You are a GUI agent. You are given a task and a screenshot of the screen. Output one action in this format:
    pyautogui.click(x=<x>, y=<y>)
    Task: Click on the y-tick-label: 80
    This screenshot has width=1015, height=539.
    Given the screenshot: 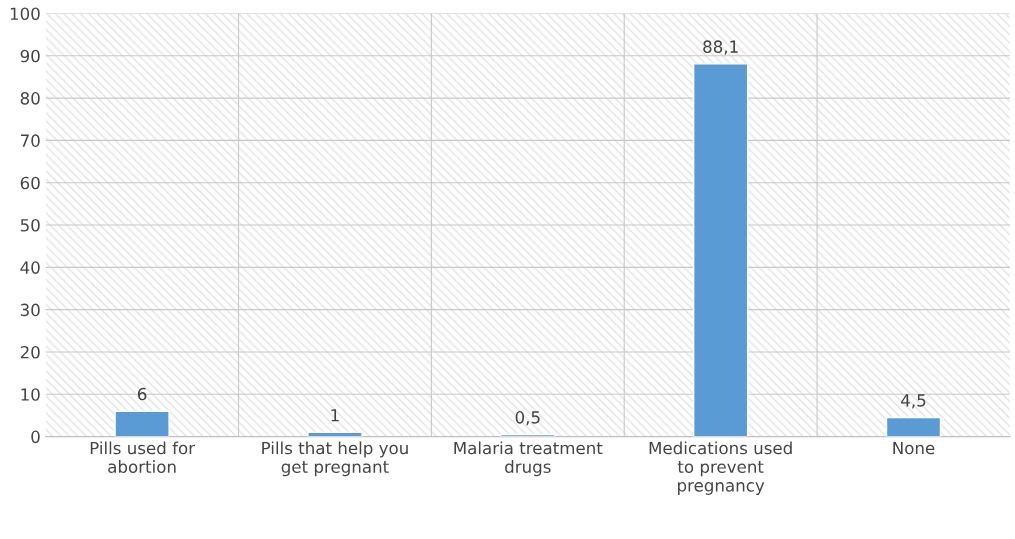 What is the action you would take?
    pyautogui.click(x=30, y=98)
    